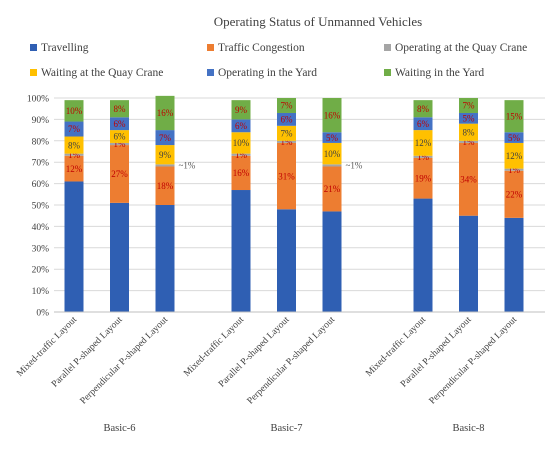 The width and height of the screenshot is (550, 453). Describe the element at coordinates (261, 48) in the screenshot. I see `legend-label-traffic-congestion: Traffic Congestion` at that location.